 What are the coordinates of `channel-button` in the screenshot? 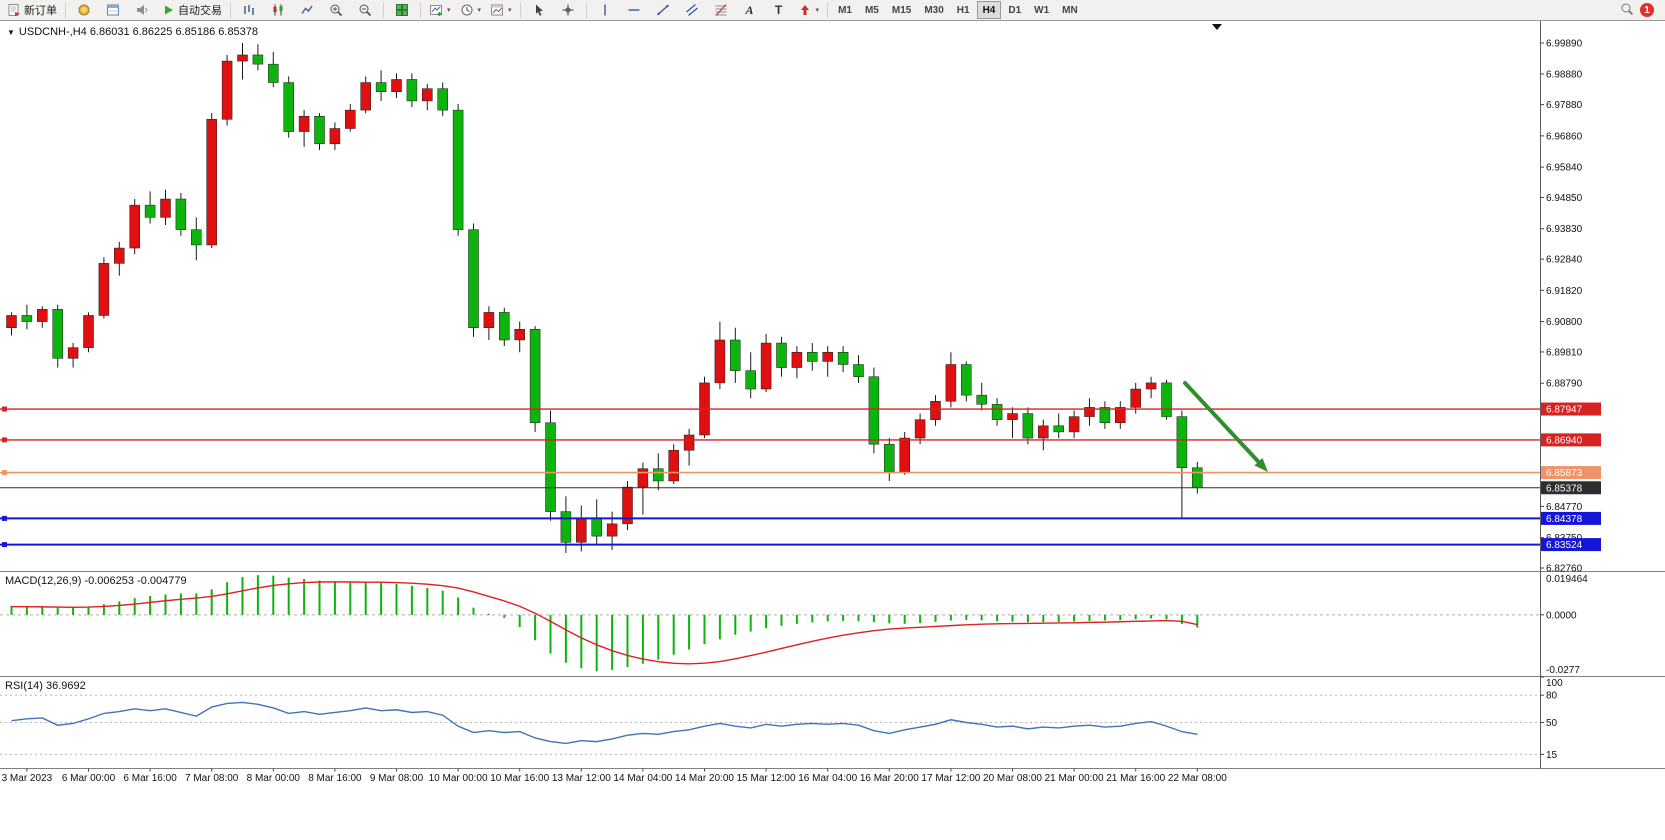 It's located at (692, 10).